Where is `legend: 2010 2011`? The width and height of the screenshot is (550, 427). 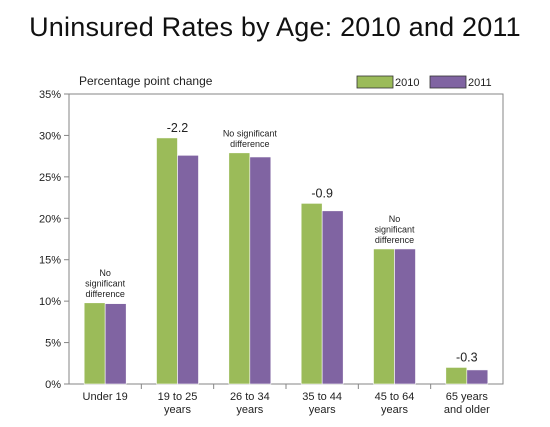
legend: 2010 2011 is located at coordinates (424, 82).